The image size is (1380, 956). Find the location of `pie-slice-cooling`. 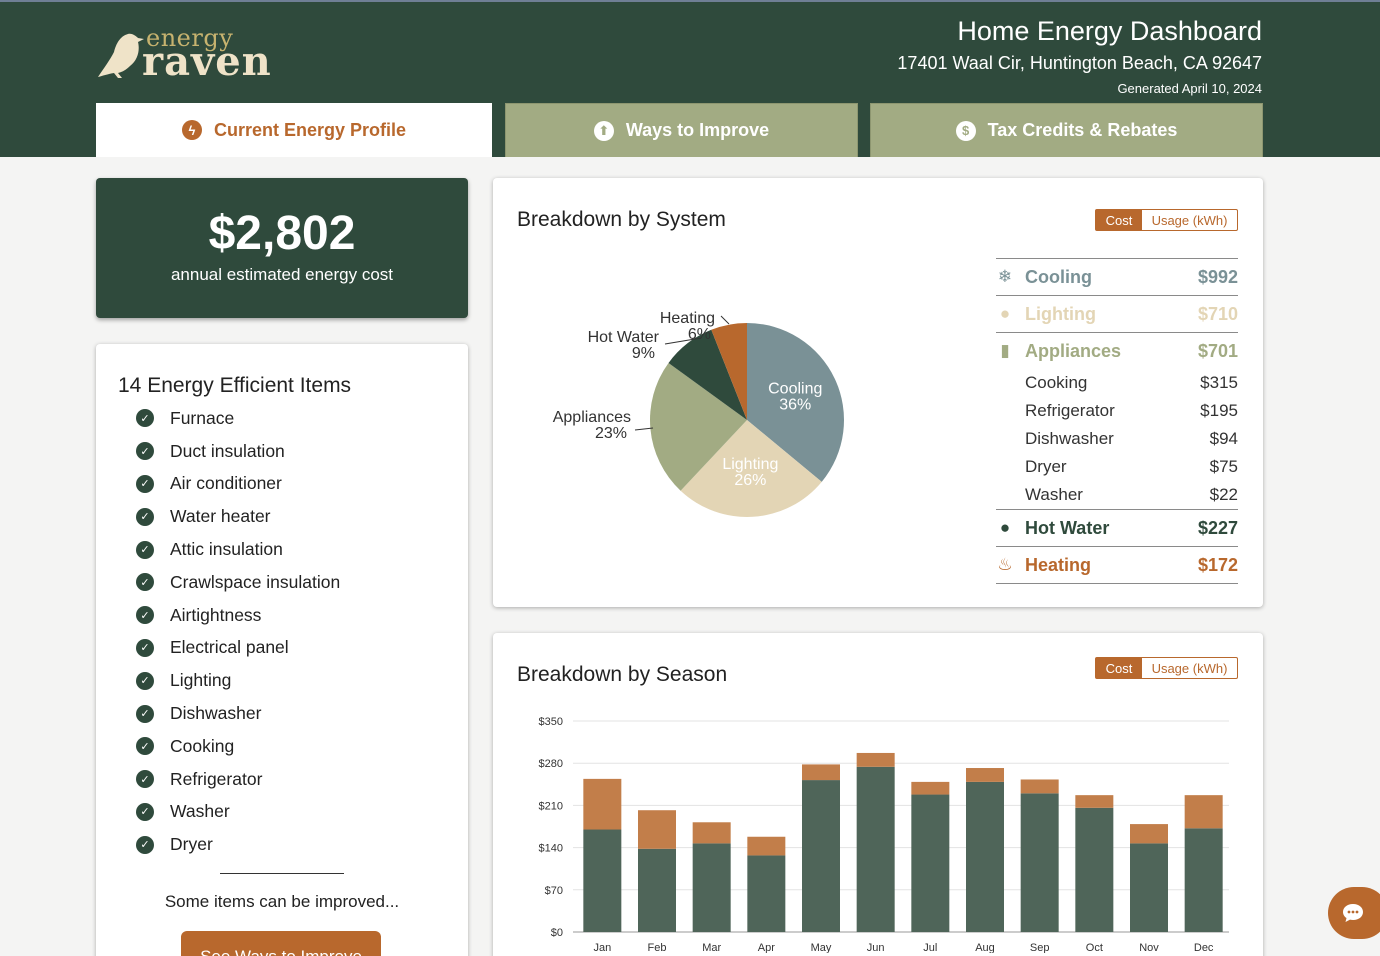

pie-slice-cooling is located at coordinates (795, 402).